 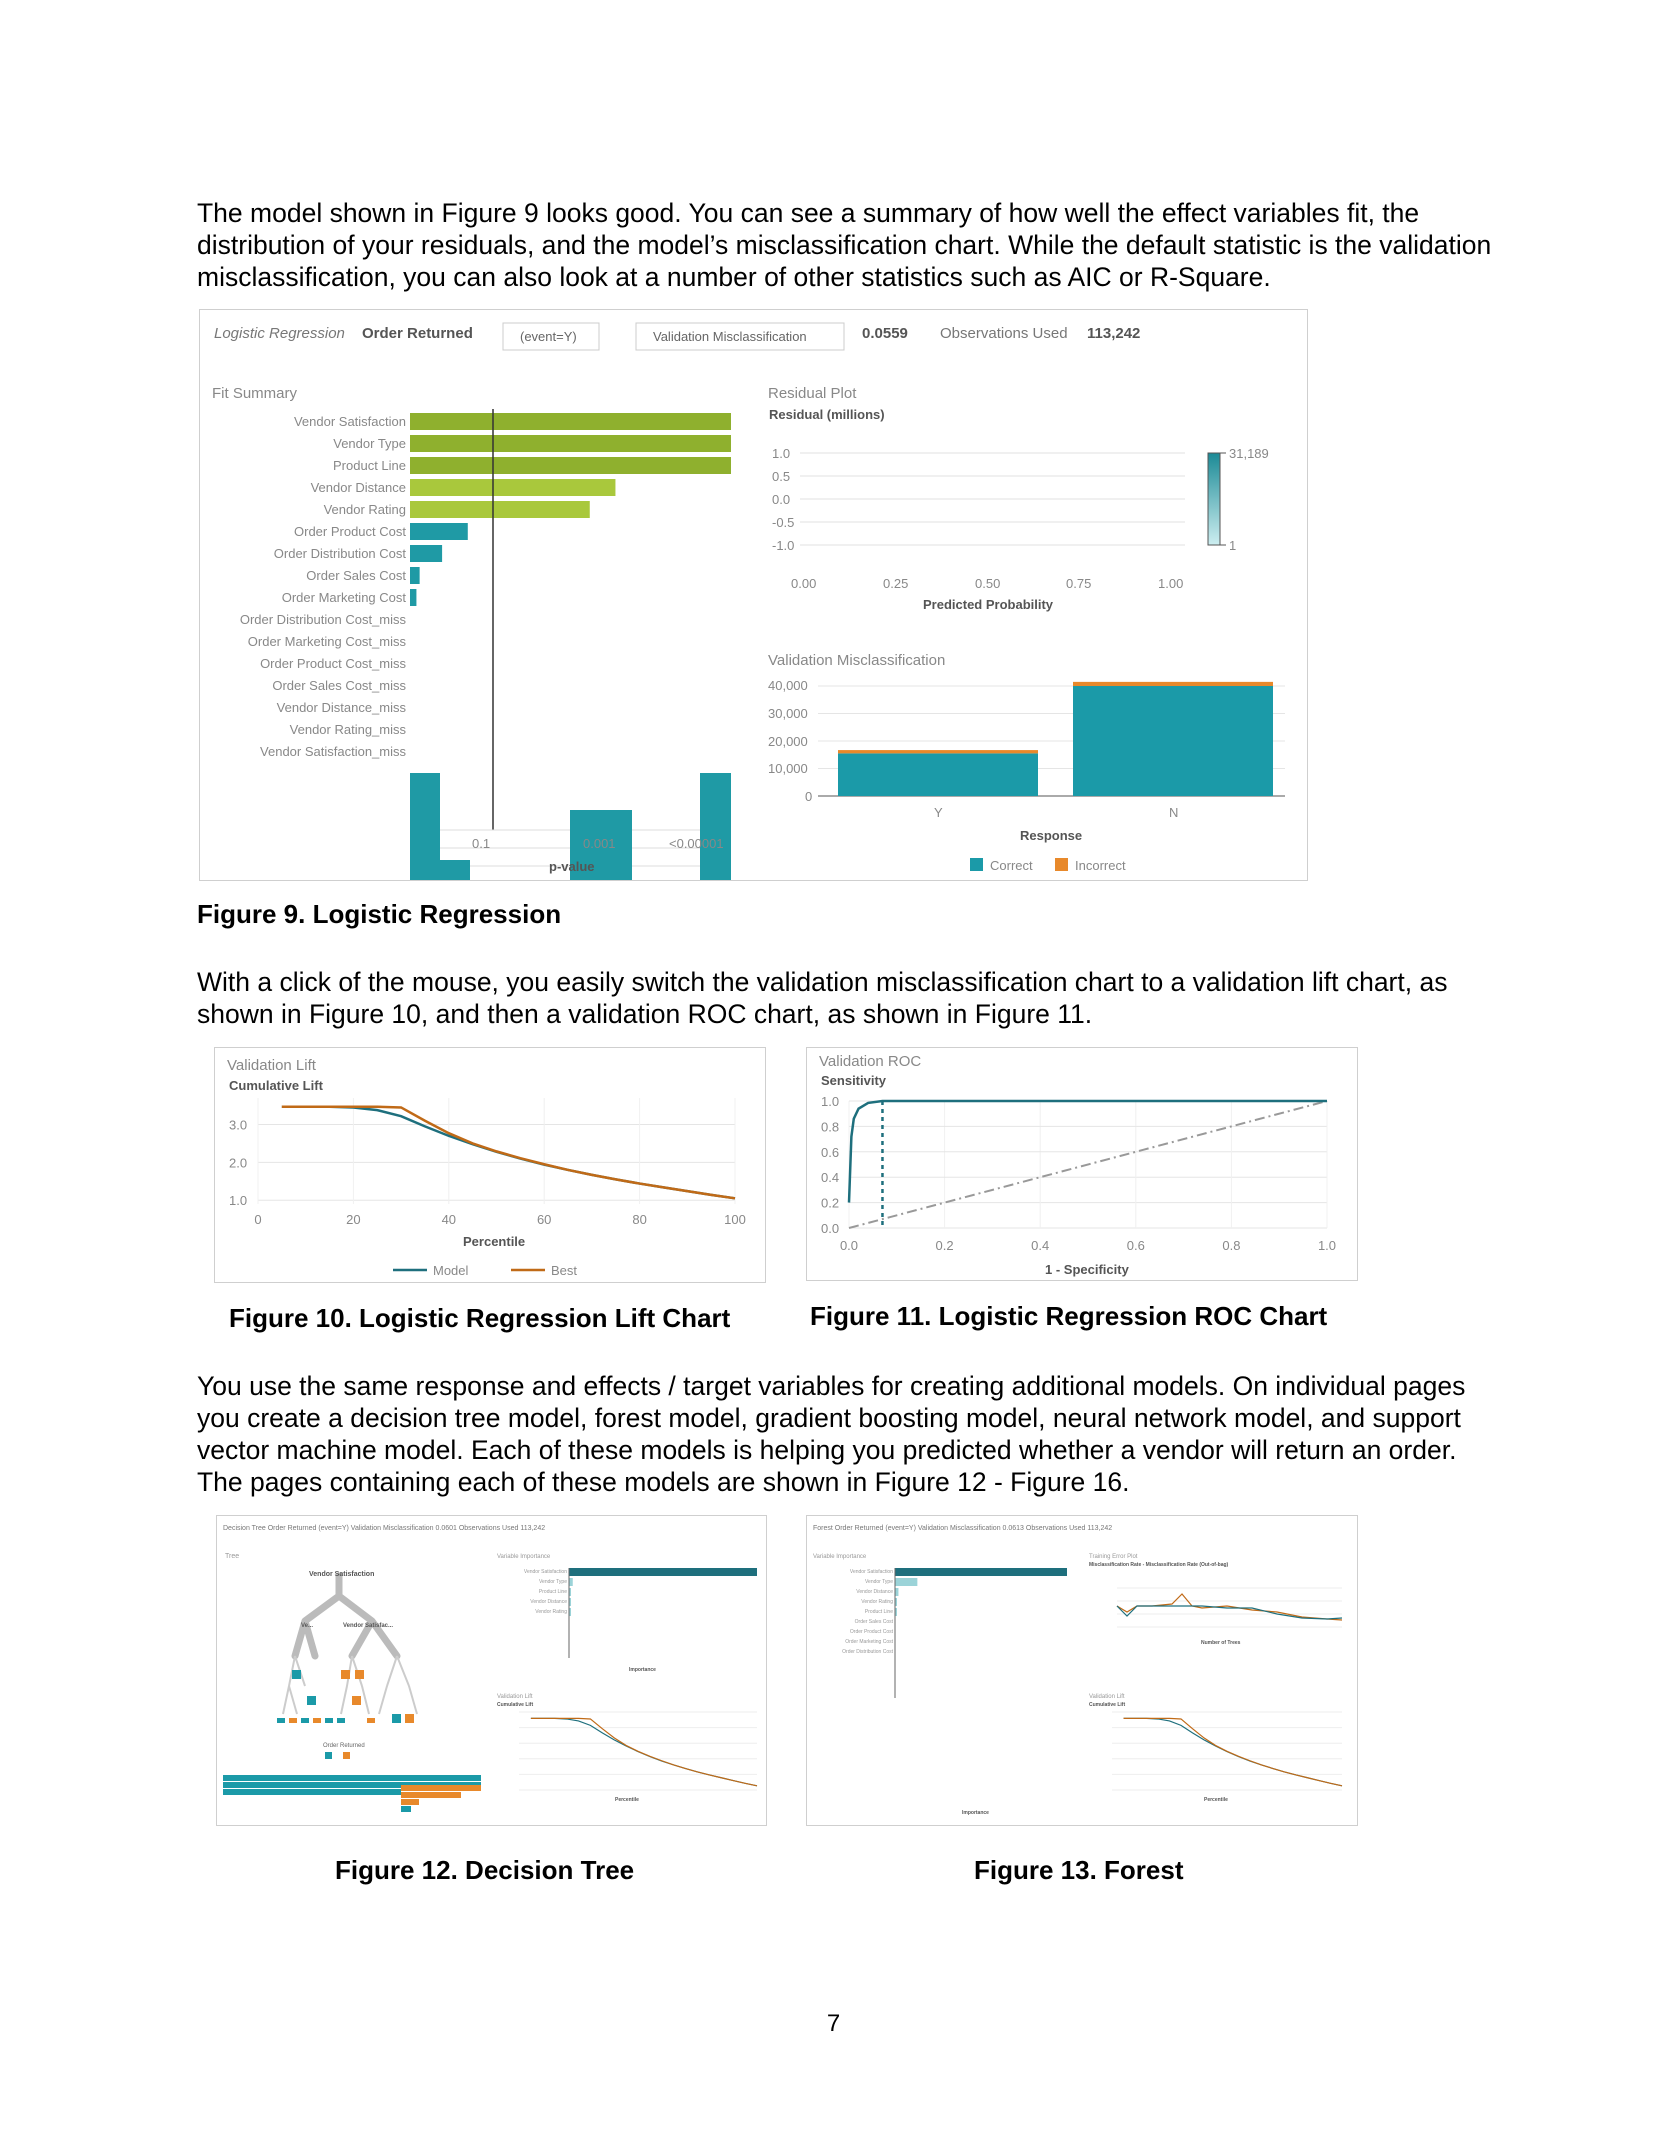 I want to click on roc-ytick: 0.6, so click(x=830, y=1152).